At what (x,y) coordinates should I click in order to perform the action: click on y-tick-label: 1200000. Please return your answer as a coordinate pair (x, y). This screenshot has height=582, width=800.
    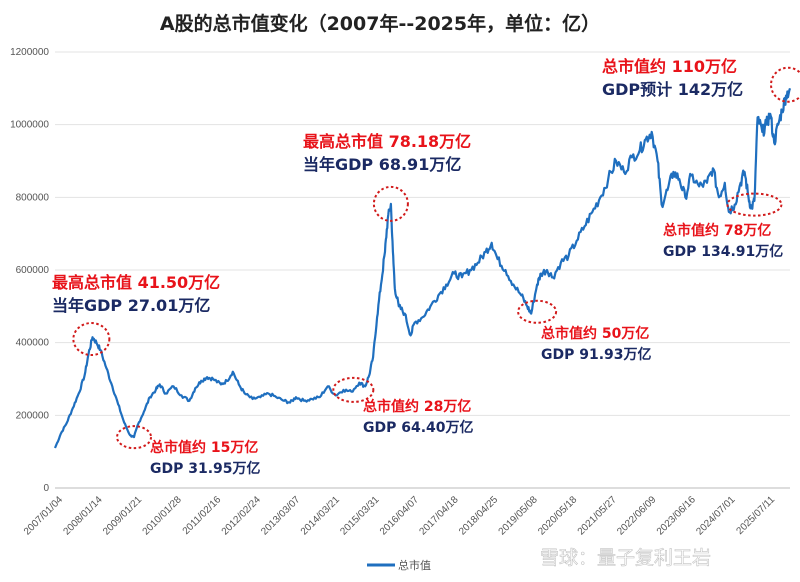
    Looking at the image, I should click on (29, 52).